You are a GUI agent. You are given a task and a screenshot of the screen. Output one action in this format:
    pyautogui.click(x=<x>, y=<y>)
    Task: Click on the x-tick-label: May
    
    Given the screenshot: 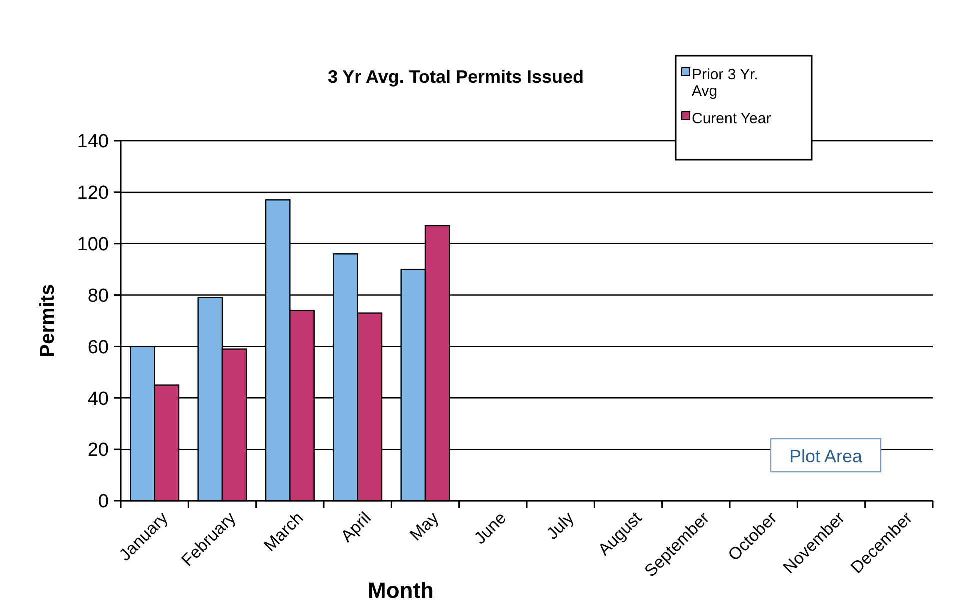 What is the action you would take?
    pyautogui.click(x=424, y=526)
    